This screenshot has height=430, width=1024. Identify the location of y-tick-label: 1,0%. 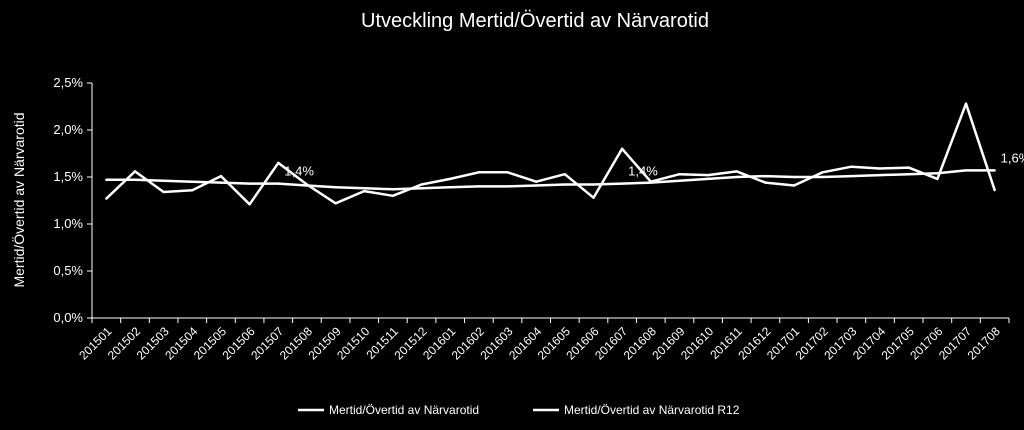
(68, 223).